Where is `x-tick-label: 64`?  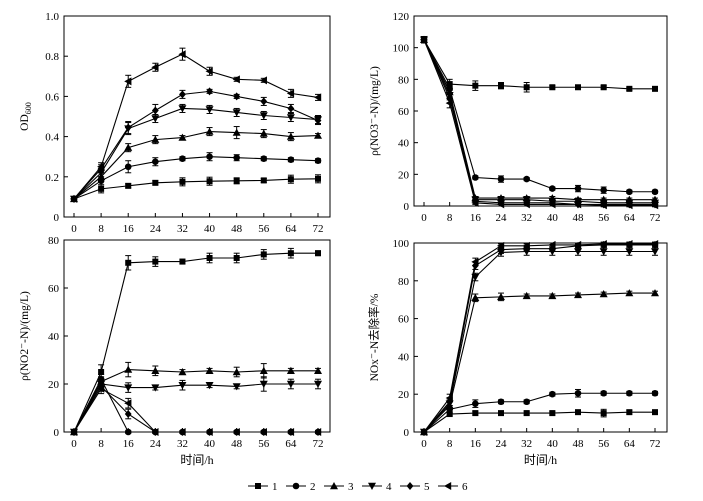 x-tick-label: 64 is located at coordinates (630, 444).